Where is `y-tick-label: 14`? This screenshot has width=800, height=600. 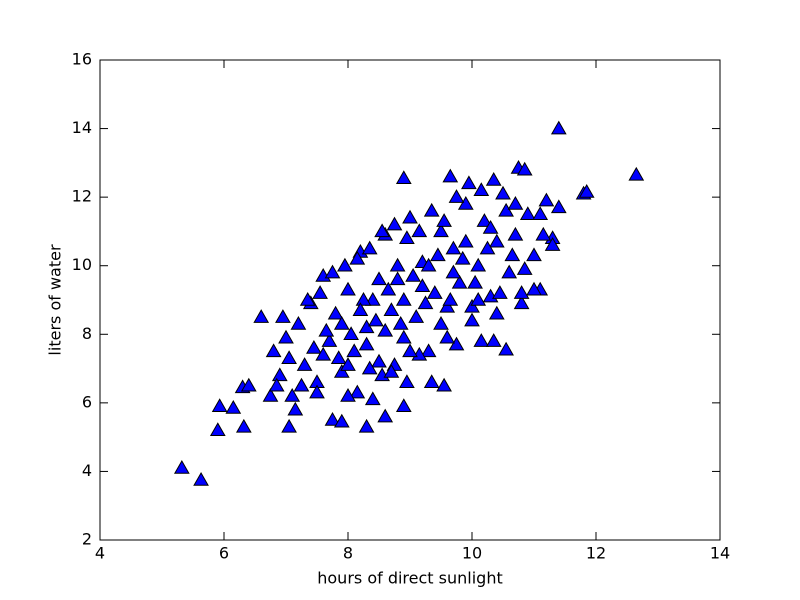
y-tick-label: 14 is located at coordinates (82, 127).